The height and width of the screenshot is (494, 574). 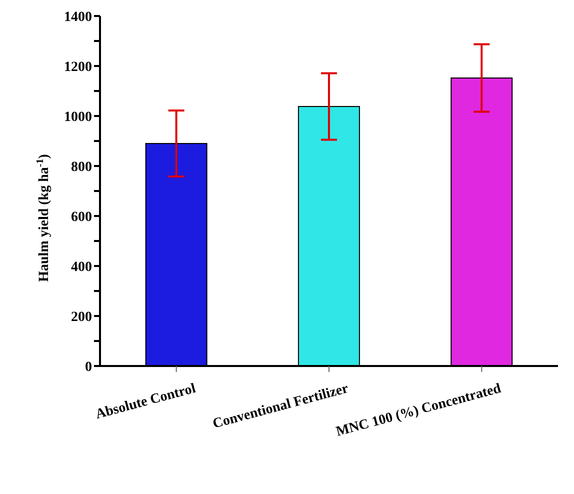 What do you see at coordinates (81, 167) in the screenshot?
I see `y-tick-label: 800` at bounding box center [81, 167].